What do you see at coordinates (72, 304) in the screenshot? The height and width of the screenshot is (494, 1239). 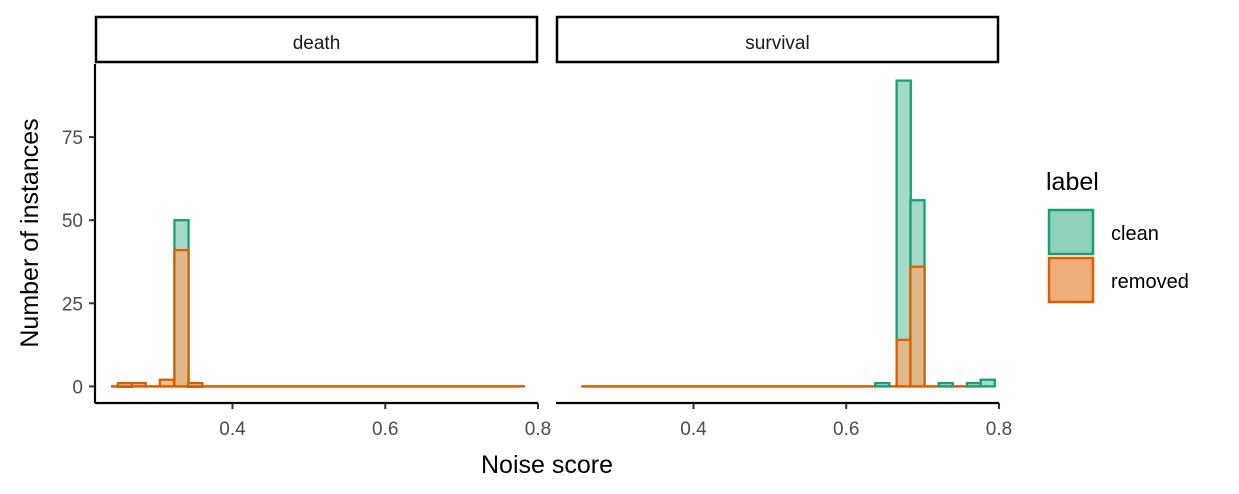 I see `y-tick-label: 25` at bounding box center [72, 304].